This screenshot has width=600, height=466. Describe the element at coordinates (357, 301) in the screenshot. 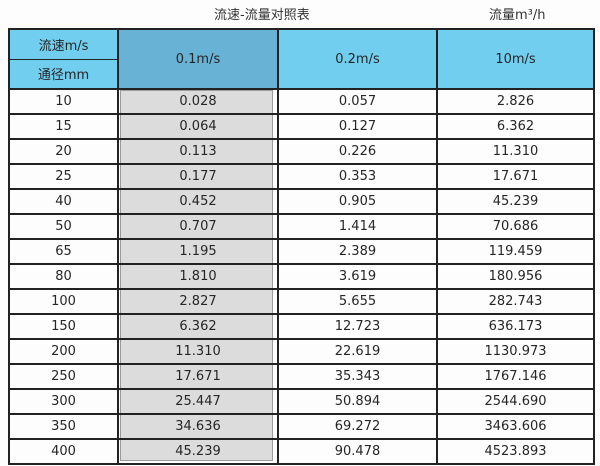

I see `flow-value-cell: 5.655` at that location.